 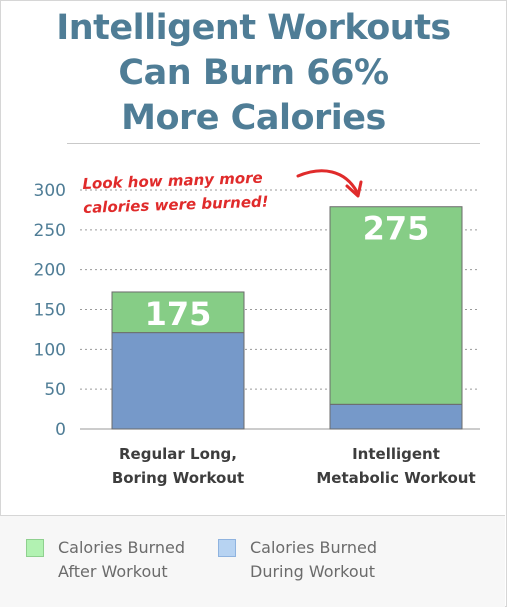 I want to click on annotation-arrow, so click(x=327, y=181).